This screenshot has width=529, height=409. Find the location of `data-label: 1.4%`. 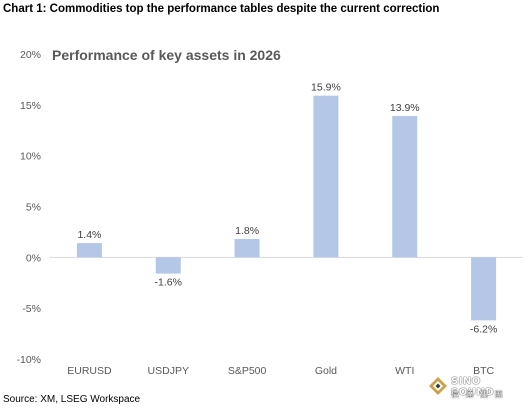

data-label: 1.4% is located at coordinates (89, 235).